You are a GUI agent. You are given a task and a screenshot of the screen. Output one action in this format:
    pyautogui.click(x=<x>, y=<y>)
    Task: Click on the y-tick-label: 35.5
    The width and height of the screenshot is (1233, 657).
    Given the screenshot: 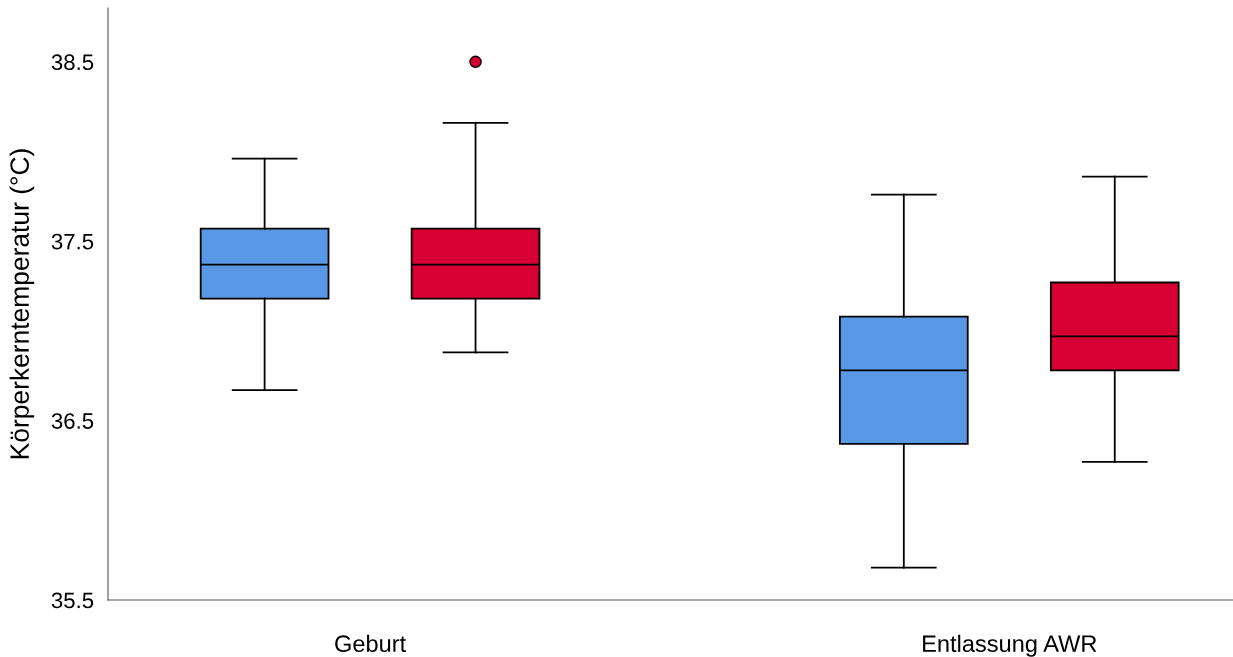 What is the action you would take?
    pyautogui.click(x=72, y=600)
    